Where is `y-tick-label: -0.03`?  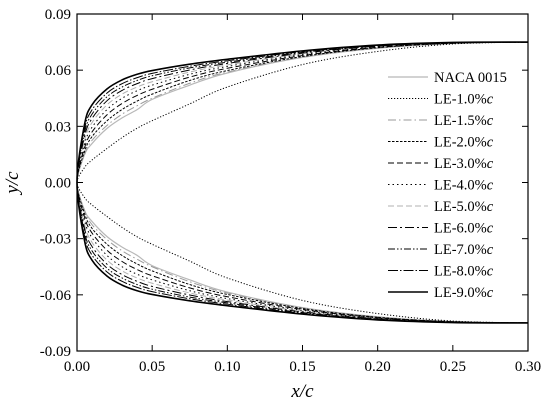
y-tick-label: -0.03 is located at coordinates (55, 240).